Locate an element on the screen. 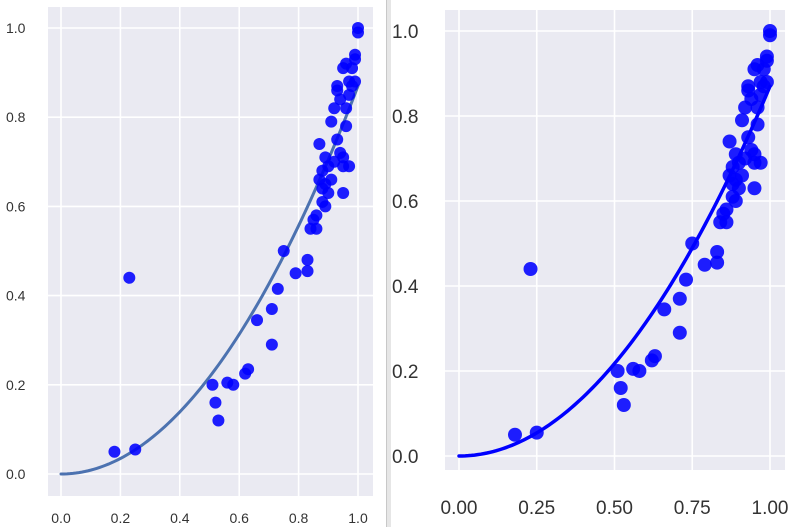  x-tick-label: 0.8 is located at coordinates (299, 518).